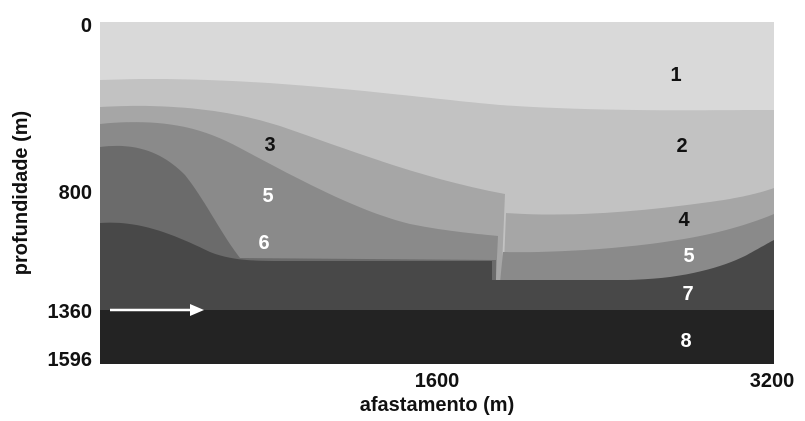 This screenshot has height=421, width=805. I want to click on y-tick-1596: 1596, so click(70, 360).